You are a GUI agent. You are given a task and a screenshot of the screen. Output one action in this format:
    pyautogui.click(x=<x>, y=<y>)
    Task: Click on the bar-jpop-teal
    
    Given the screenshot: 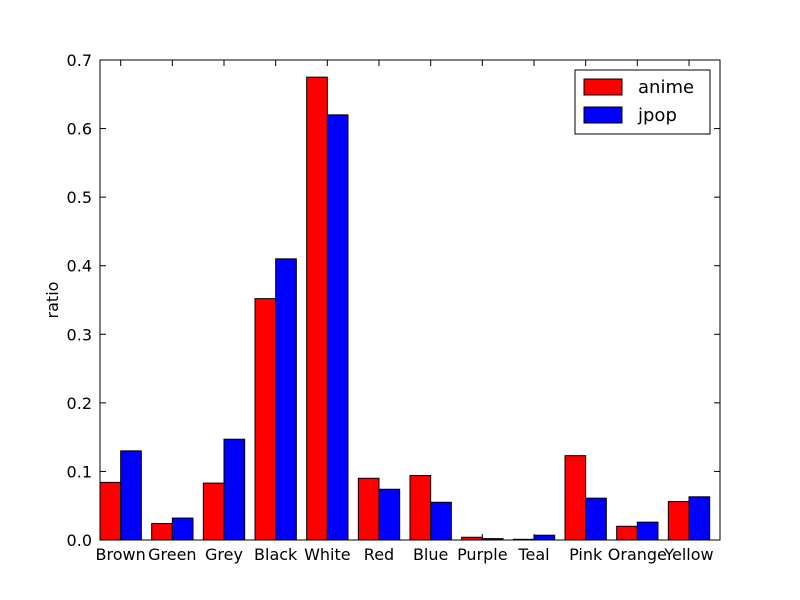 What is the action you would take?
    pyautogui.click(x=544, y=537)
    